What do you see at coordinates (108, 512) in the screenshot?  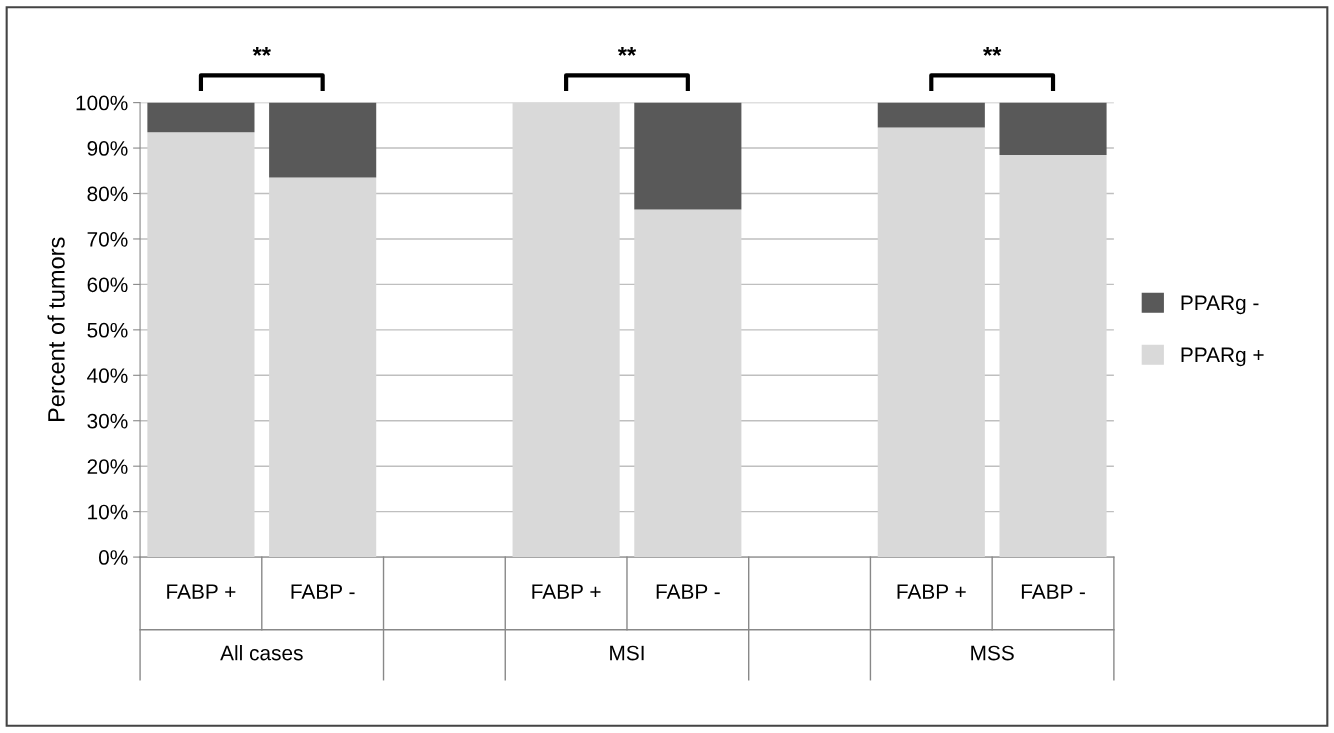 I see `y-tick-label: 10%` at bounding box center [108, 512].